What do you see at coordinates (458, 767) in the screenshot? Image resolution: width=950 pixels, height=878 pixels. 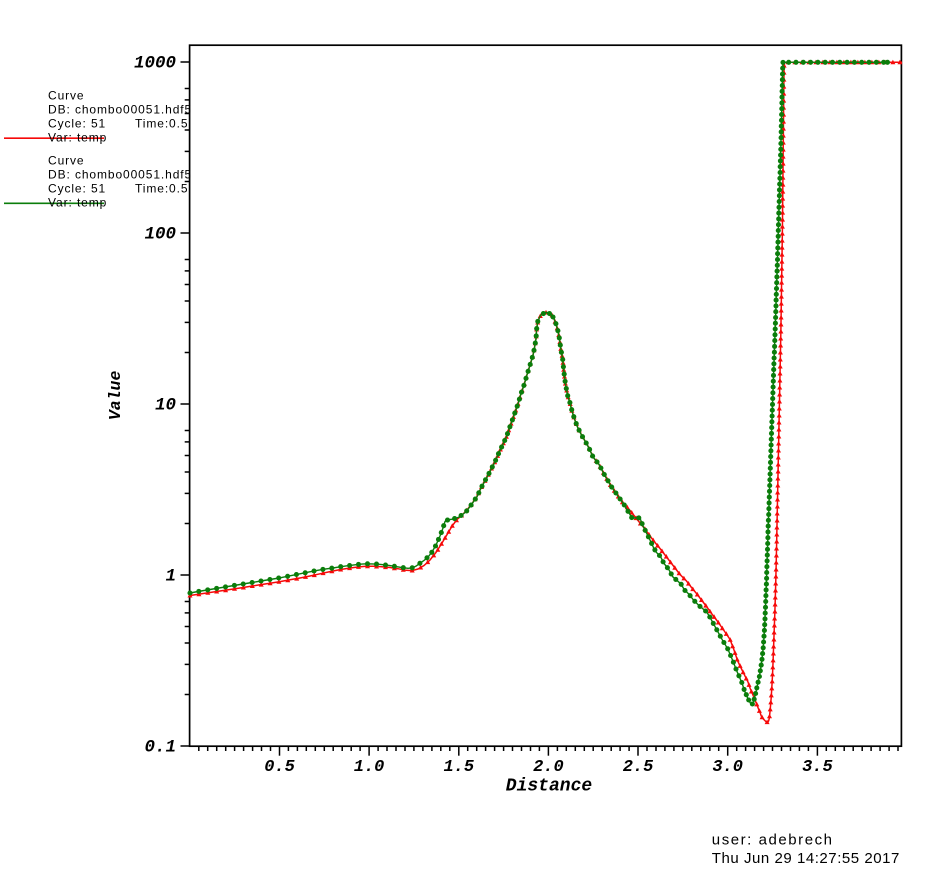 I see `svg-text: 1.5` at bounding box center [458, 767].